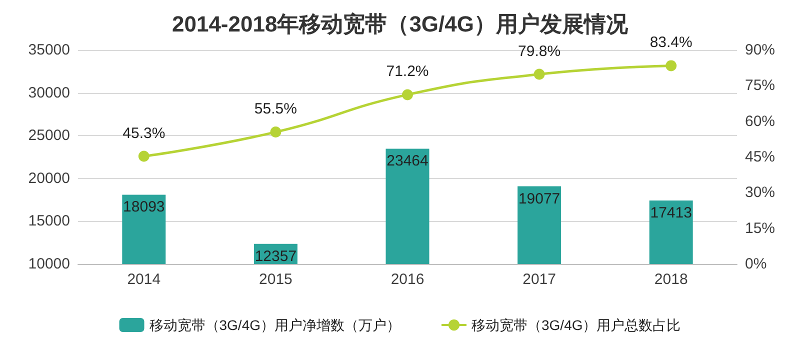  Describe the element at coordinates (760, 50) in the screenshot. I see `y2-tick-label: 90%` at that location.